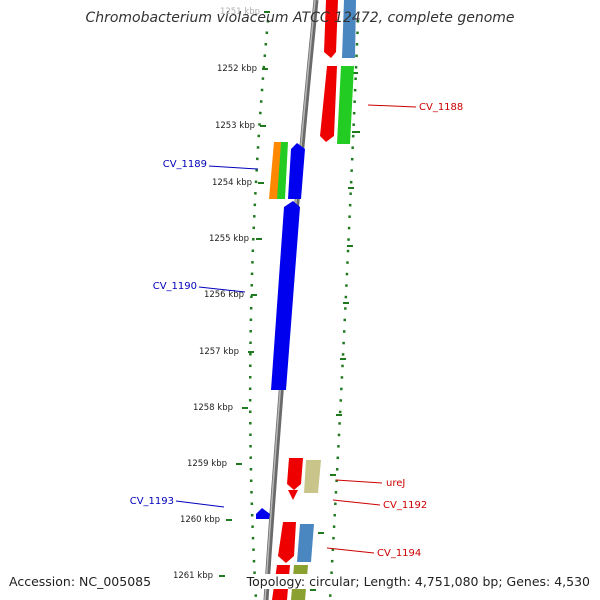 The width and height of the screenshot is (600, 600). Describe the element at coordinates (399, 553) in the screenshot. I see `gene-label-cv1194: CV_1194` at that location.